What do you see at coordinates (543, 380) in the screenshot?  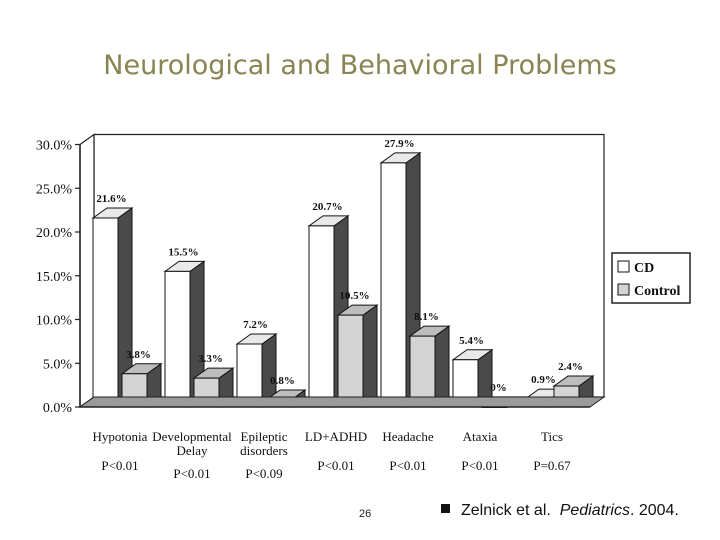 I see `data-label-cd: 0.9%` at bounding box center [543, 380].